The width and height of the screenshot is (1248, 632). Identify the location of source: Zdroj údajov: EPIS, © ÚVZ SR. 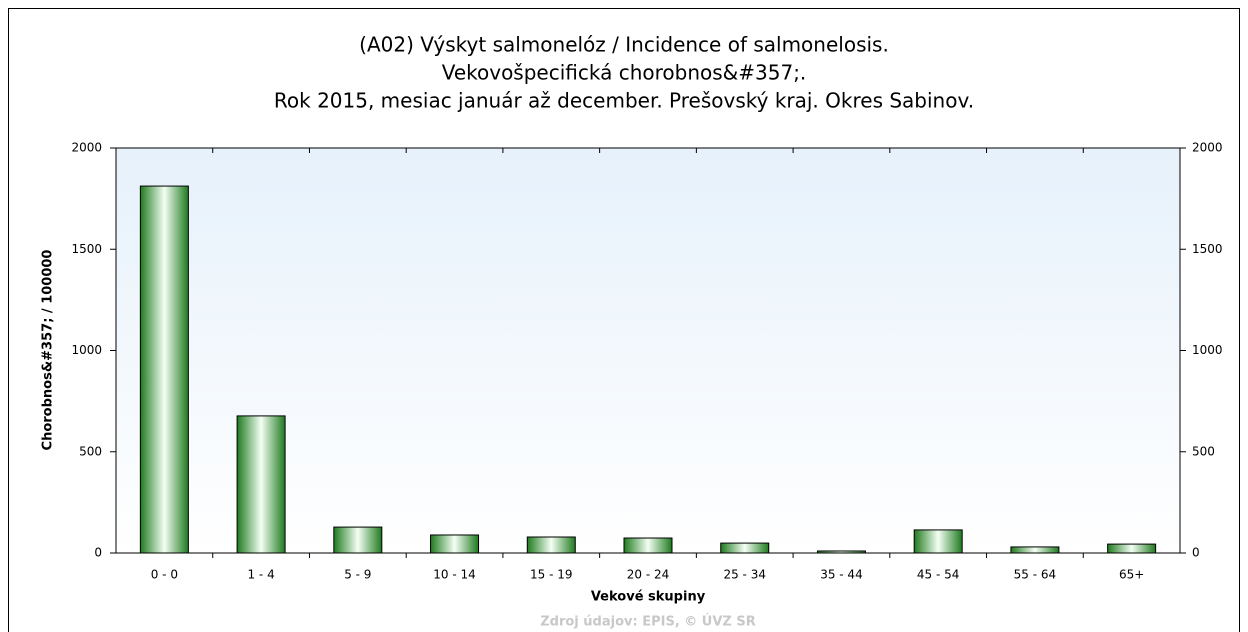
(648, 622).